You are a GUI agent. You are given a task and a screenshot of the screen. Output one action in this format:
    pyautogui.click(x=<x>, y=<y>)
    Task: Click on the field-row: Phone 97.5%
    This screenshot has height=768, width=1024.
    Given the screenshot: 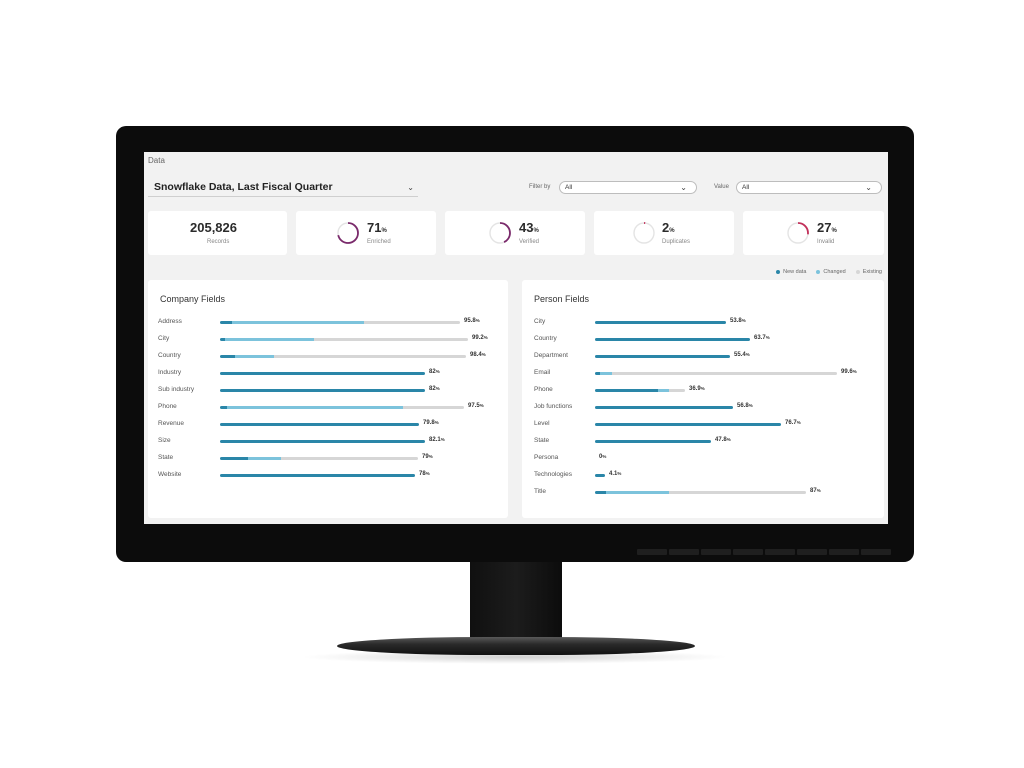 What is the action you would take?
    pyautogui.click(x=328, y=407)
    